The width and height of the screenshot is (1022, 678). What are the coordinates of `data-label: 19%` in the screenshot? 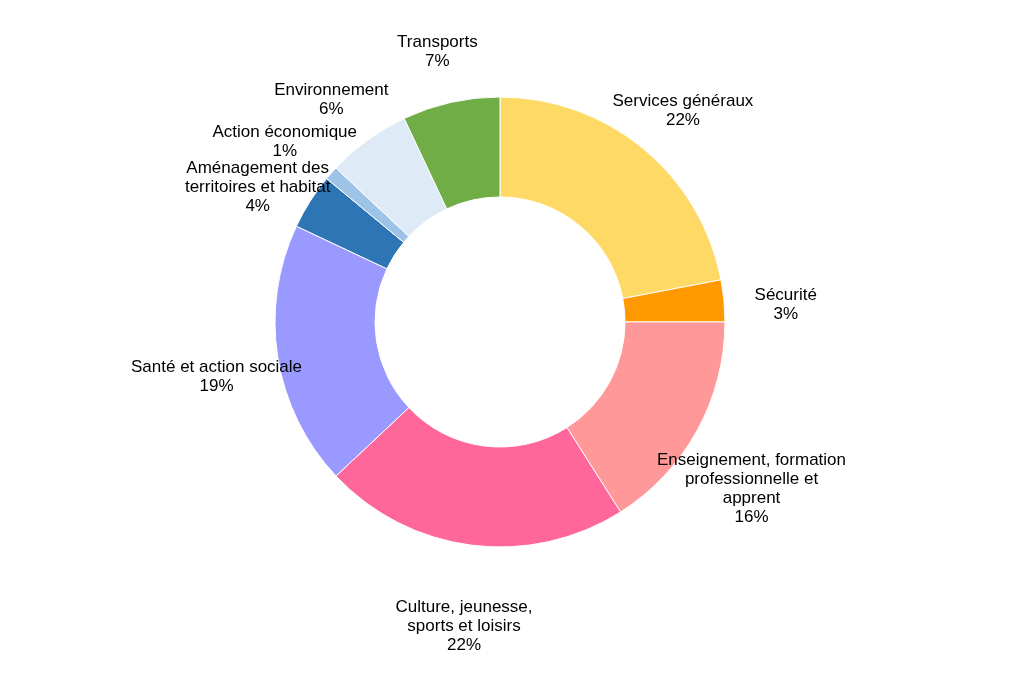 It's located at (216, 385).